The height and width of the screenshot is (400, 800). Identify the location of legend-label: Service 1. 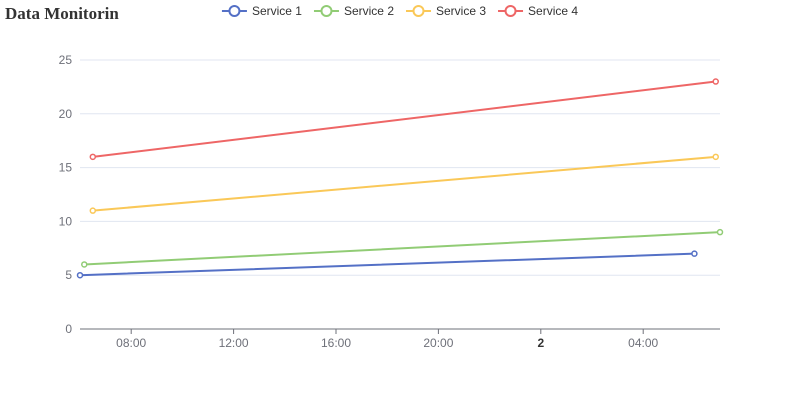
(277, 11).